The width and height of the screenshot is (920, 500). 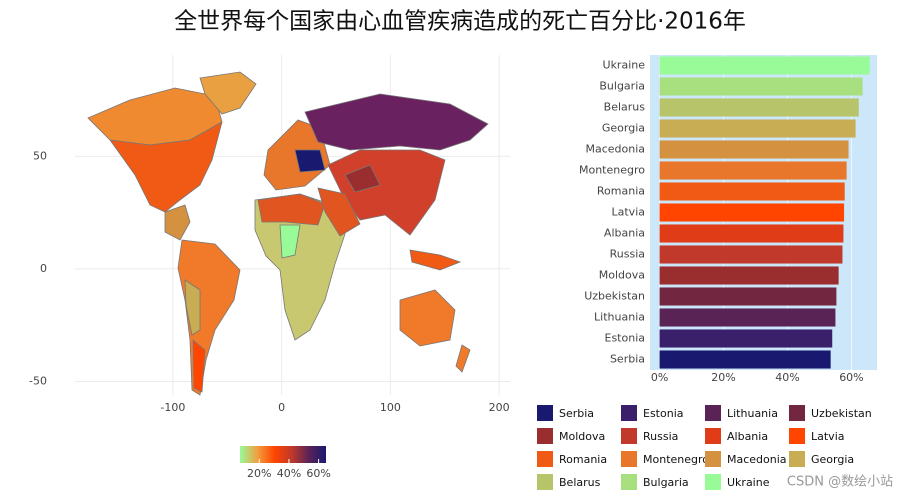 What do you see at coordinates (583, 459) in the screenshot?
I see `legend-label: Romania` at bounding box center [583, 459].